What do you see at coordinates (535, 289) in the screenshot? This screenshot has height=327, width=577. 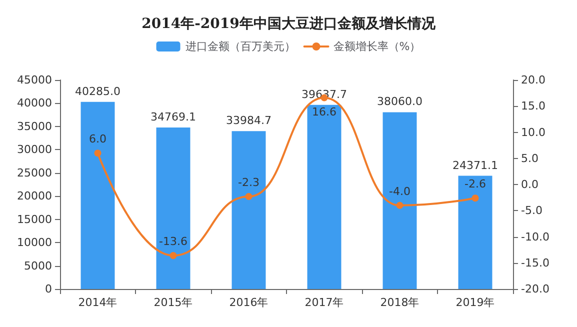 I see `y2-tick-label: -20.0` at bounding box center [535, 289].